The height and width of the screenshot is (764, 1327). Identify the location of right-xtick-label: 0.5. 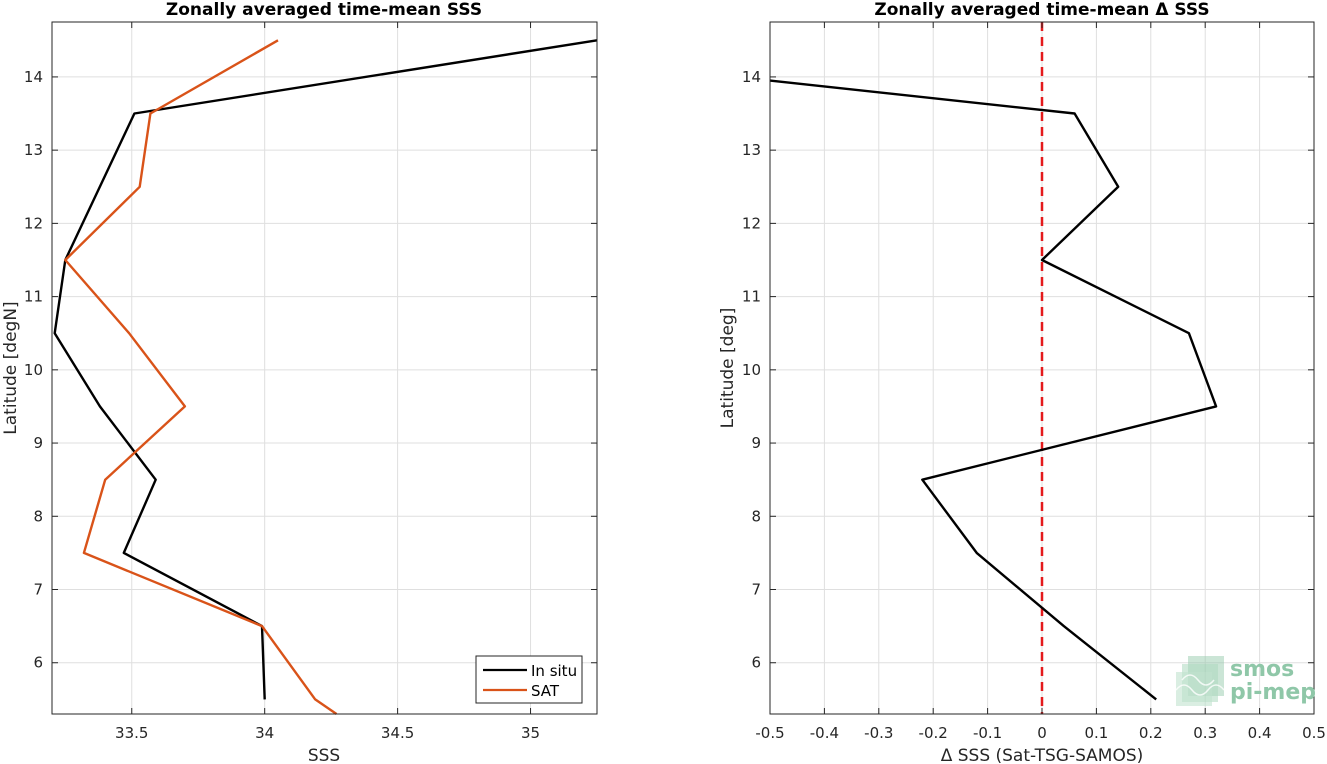
(1314, 733).